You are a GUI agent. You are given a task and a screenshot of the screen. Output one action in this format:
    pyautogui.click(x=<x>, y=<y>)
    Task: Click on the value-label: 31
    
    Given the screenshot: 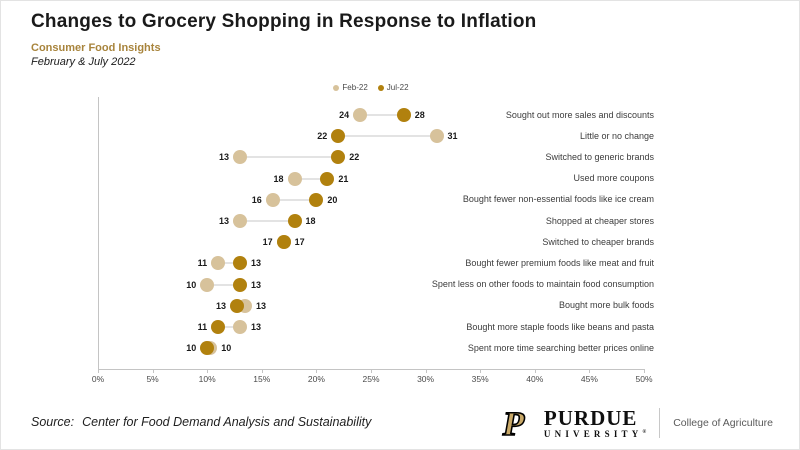 What is the action you would take?
    pyautogui.click(x=452, y=136)
    